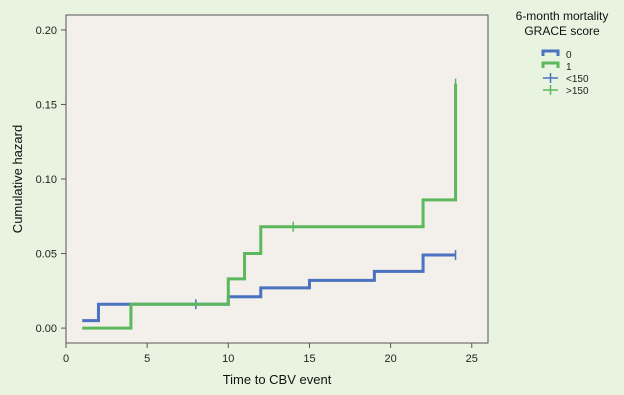 The width and height of the screenshot is (624, 395). What do you see at coordinates (46, 31) in the screenshot?
I see `y-tick-label: 0.20` at bounding box center [46, 31].